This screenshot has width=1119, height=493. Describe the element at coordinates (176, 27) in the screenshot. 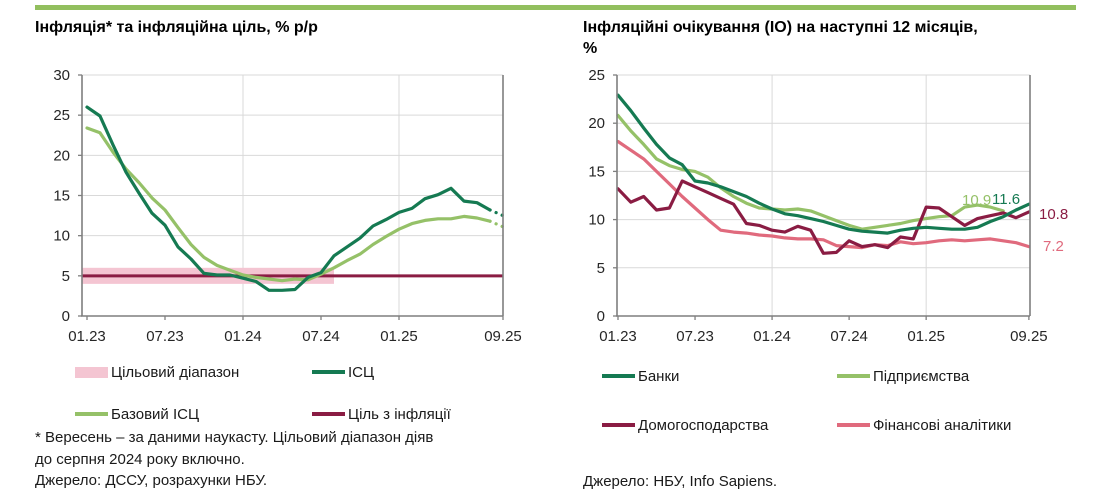

I see `left-chart-title: Інфляція* та інфляційна ціль, % р/р` at that location.